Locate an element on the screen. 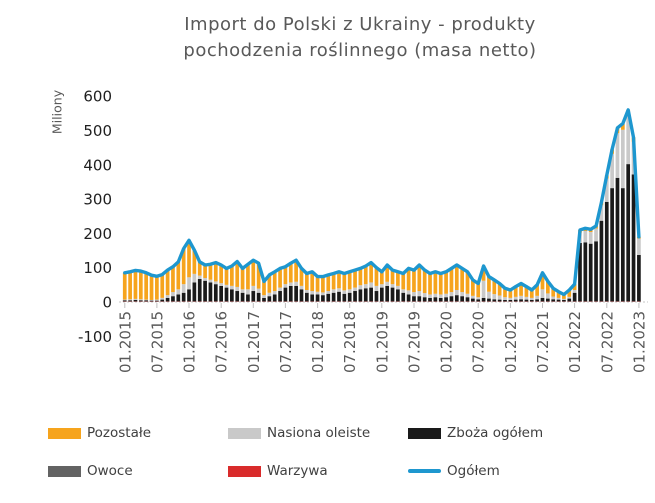 Image resolution: width=655 pixels, height=503 pixels. x-tick-label: 07.2016 is located at coordinates (222, 342).